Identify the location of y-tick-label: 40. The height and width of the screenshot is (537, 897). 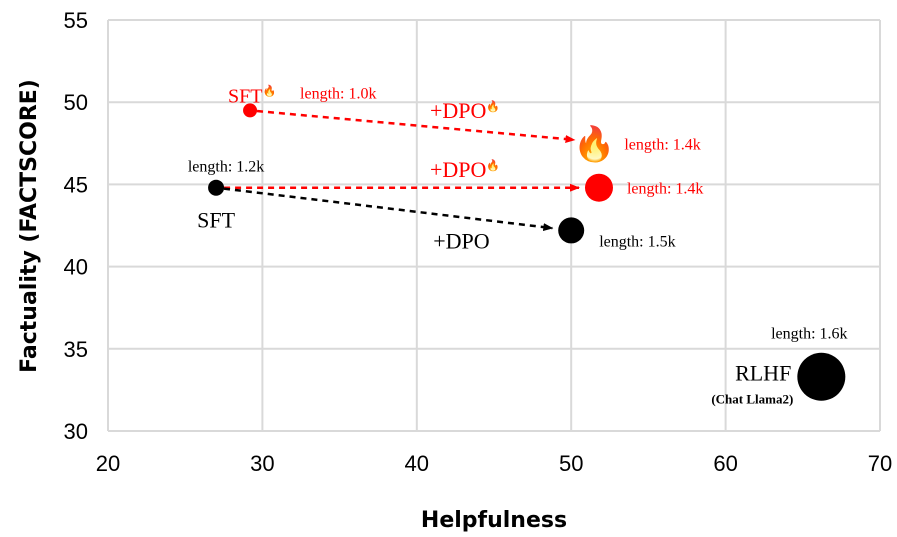
(76, 267).